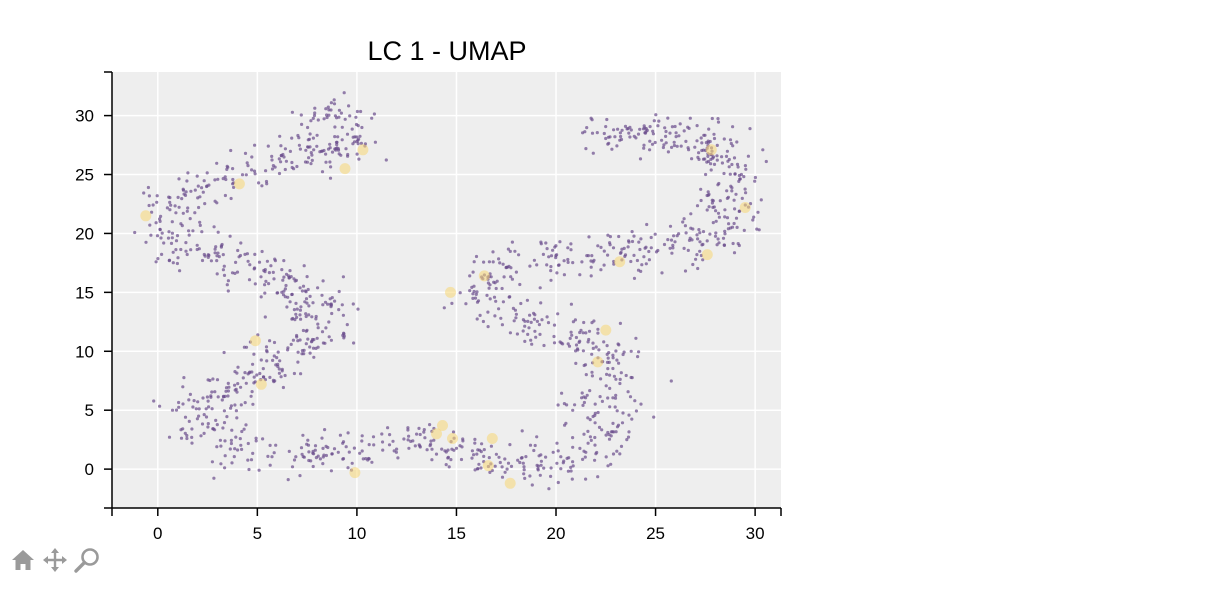  What do you see at coordinates (89, 469) in the screenshot?
I see `y-tick-label: 0` at bounding box center [89, 469].